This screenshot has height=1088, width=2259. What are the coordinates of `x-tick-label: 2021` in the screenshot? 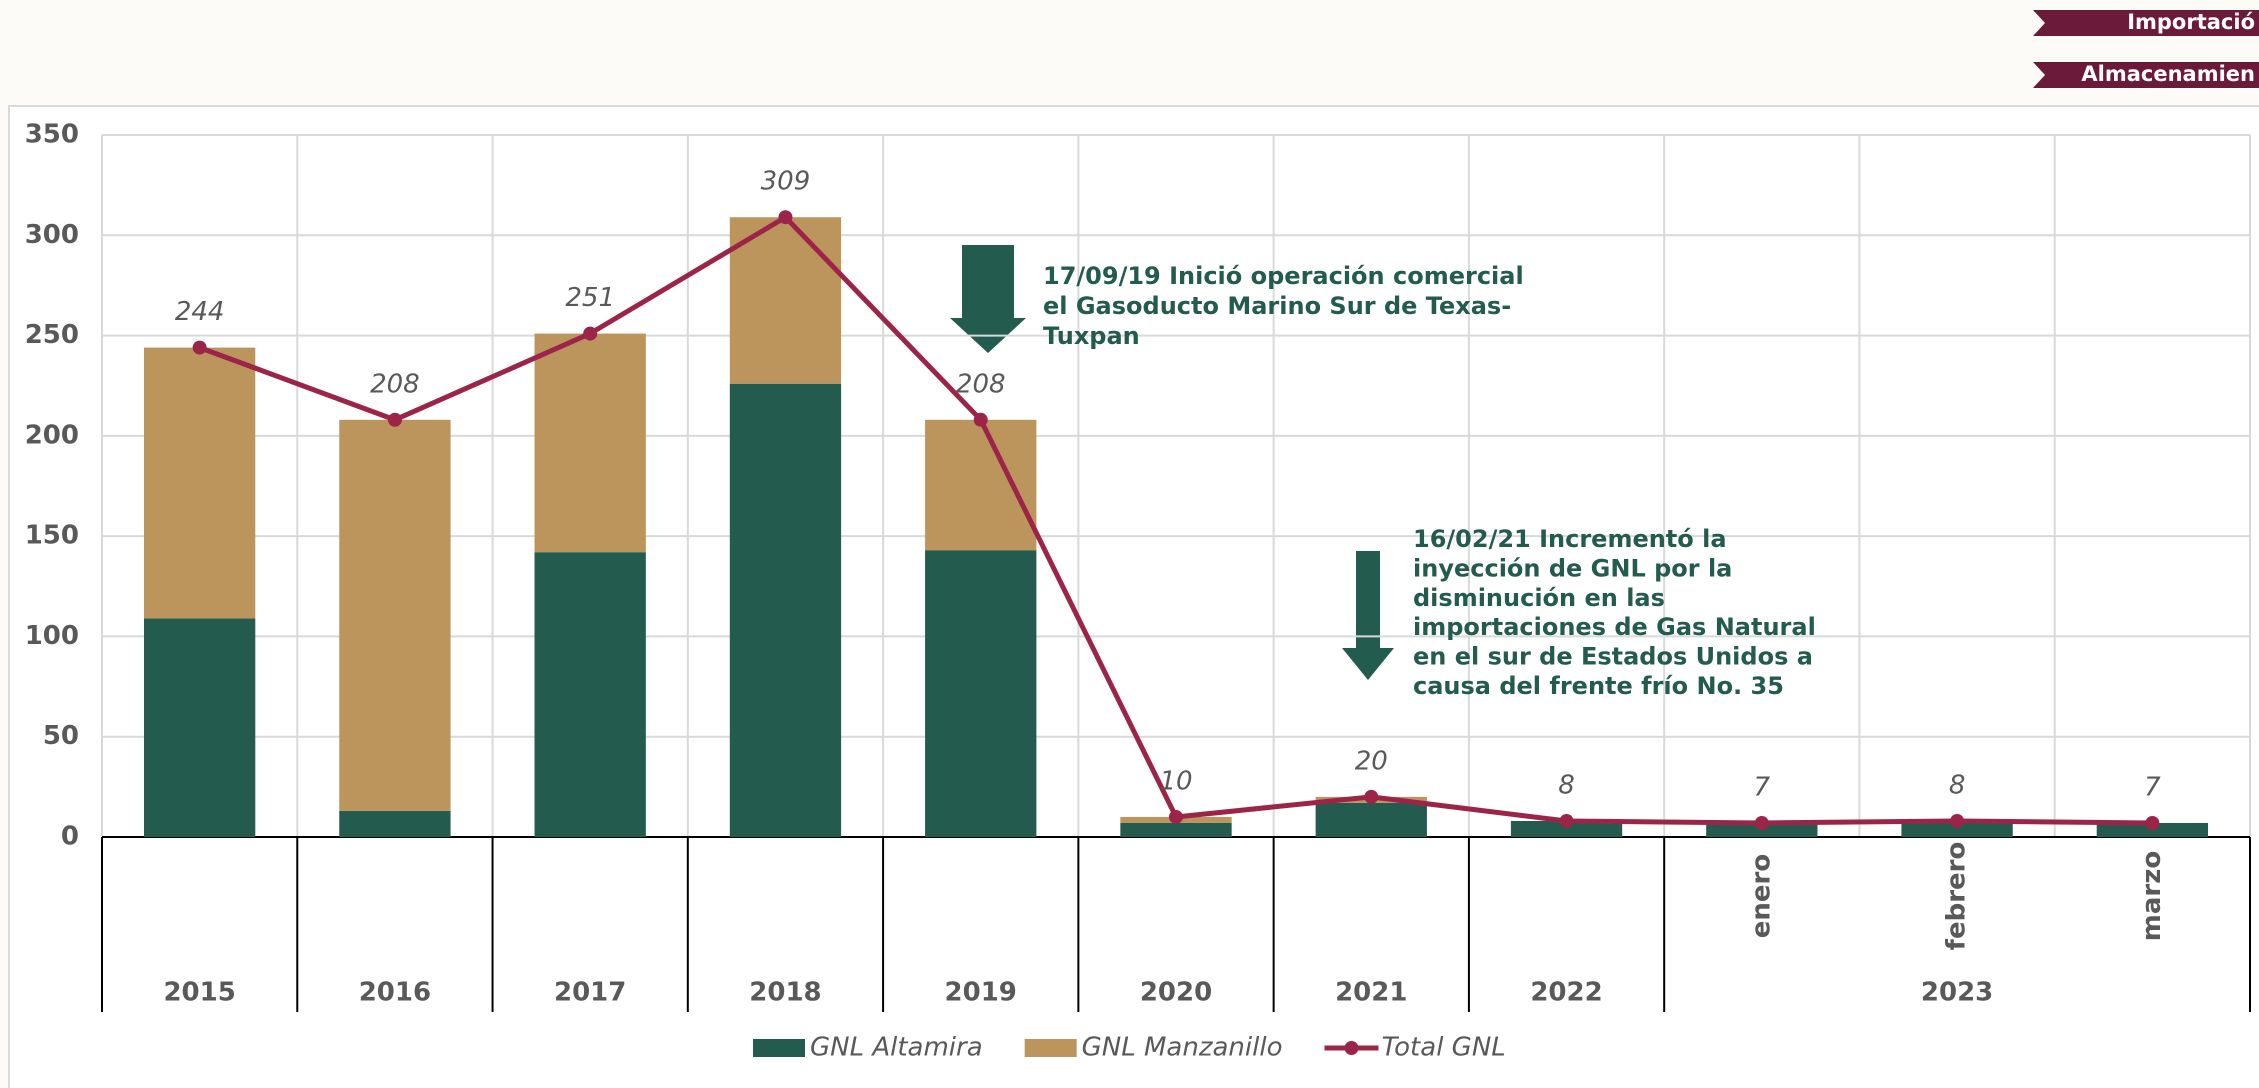 It's located at (1371, 993).